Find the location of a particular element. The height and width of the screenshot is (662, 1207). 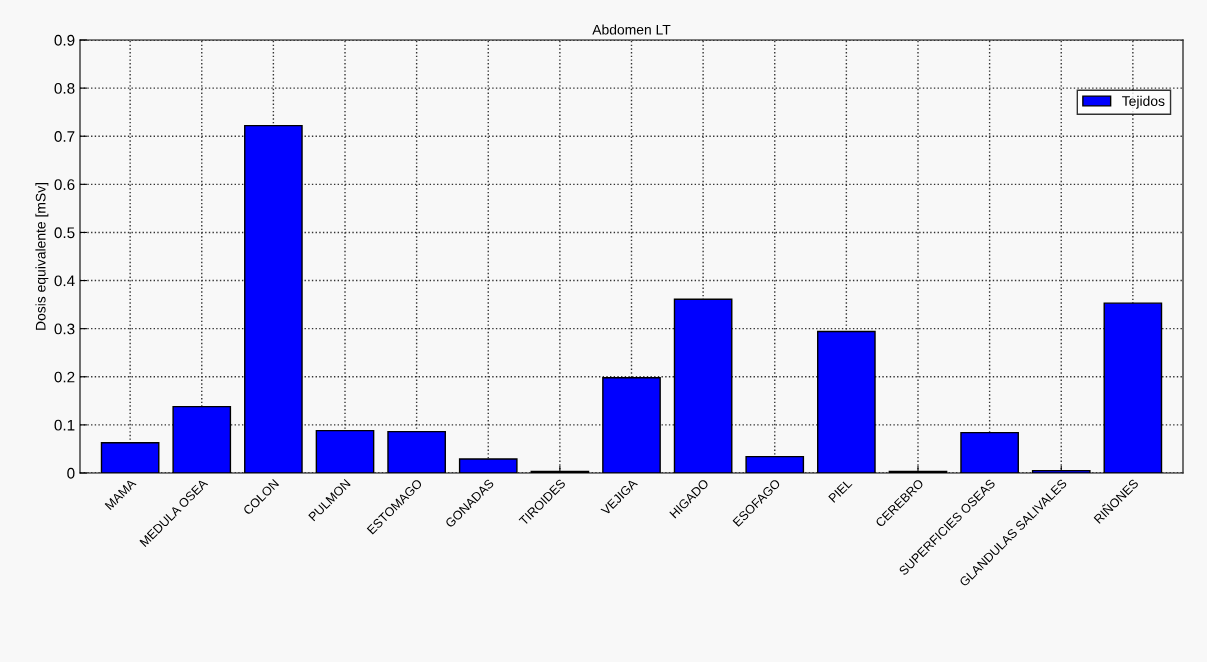

y-tick-label: 0.6 is located at coordinates (64, 185).